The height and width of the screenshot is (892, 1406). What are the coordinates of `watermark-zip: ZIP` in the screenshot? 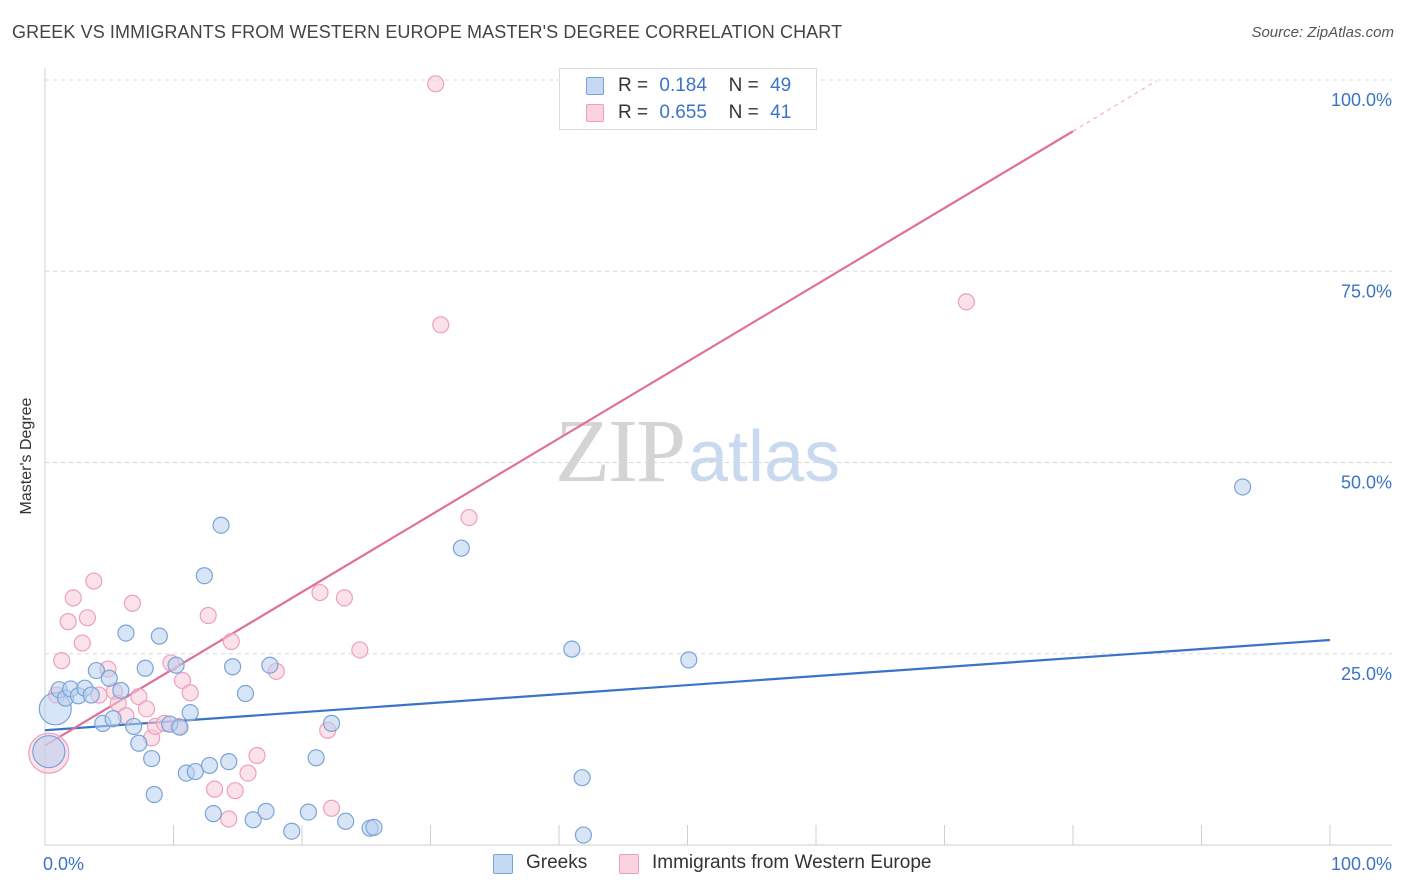 It's located at (620, 451).